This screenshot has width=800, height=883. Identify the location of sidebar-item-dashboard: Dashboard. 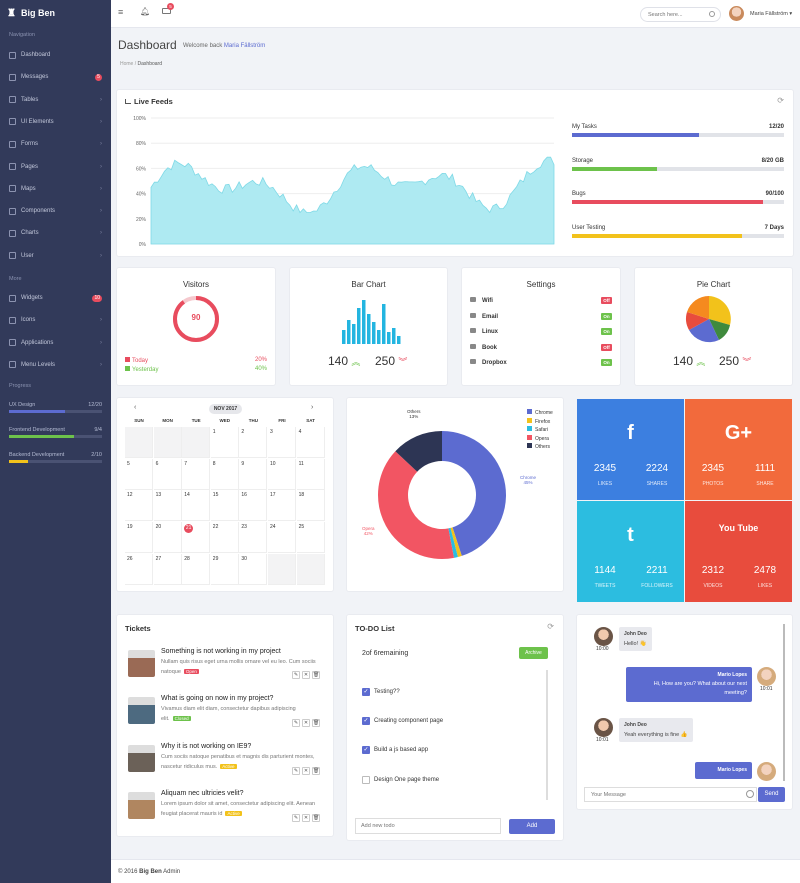
(55, 55).